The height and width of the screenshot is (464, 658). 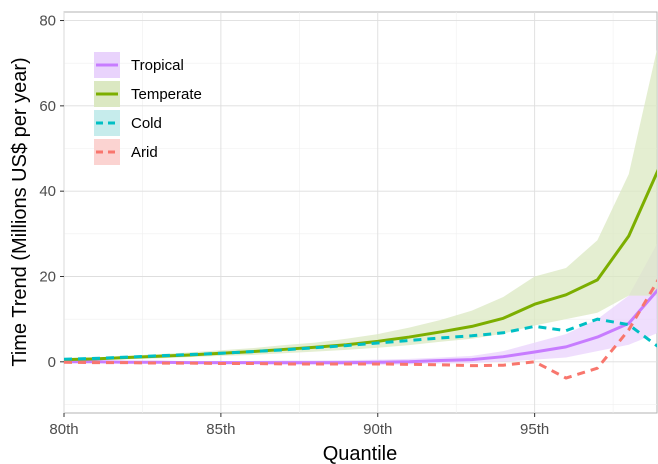 I want to click on legend-item-temperate: Temperate, so click(x=148, y=94).